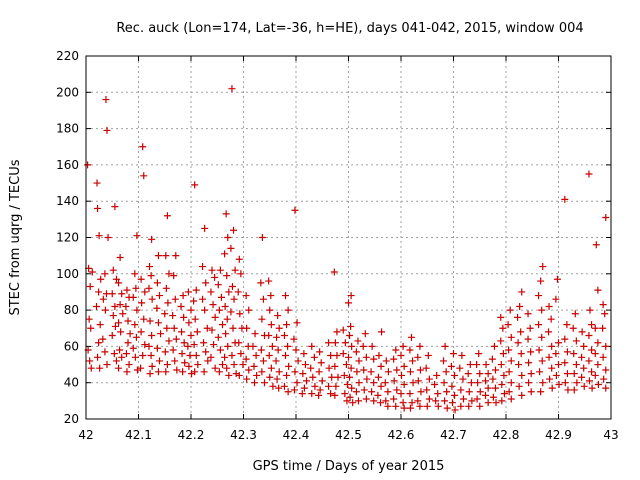 Image resolution: width=640 pixels, height=480 pixels. What do you see at coordinates (67, 238) in the screenshot?
I see `y-tick-label: 120` at bounding box center [67, 238].